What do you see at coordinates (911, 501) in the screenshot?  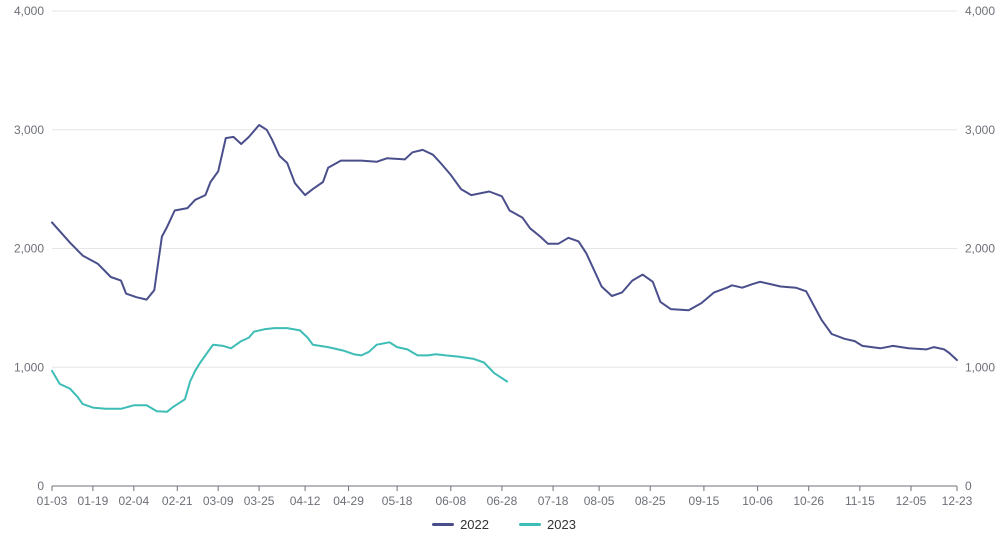 I see `x-tick-label: 12-05` at bounding box center [911, 501].